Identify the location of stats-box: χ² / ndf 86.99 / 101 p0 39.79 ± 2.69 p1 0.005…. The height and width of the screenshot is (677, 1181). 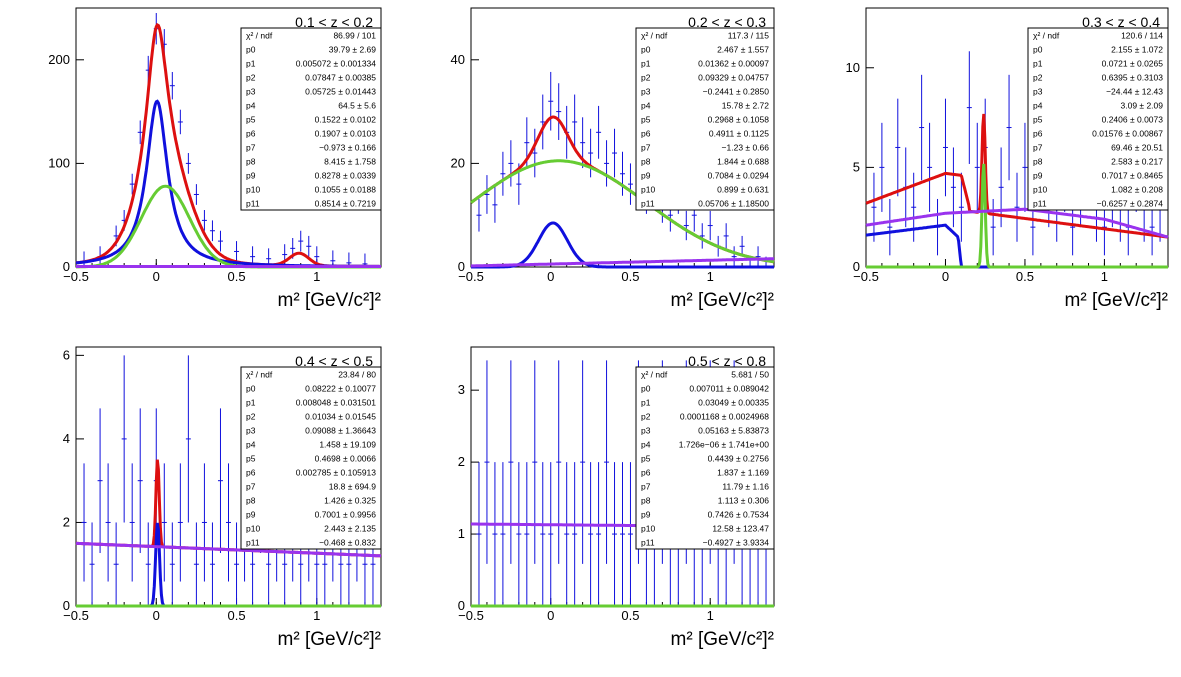
(311, 119).